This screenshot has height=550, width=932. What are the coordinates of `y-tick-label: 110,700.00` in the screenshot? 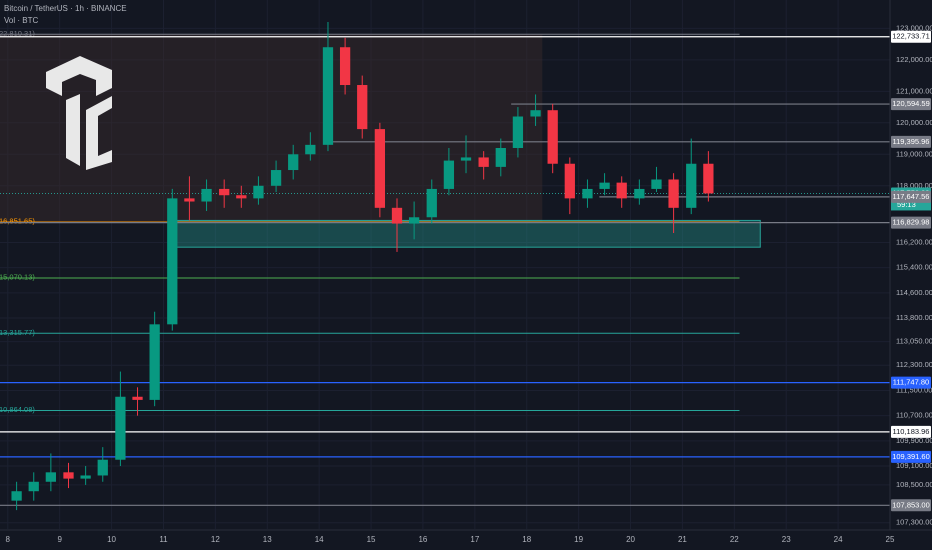 It's located at (914, 415).